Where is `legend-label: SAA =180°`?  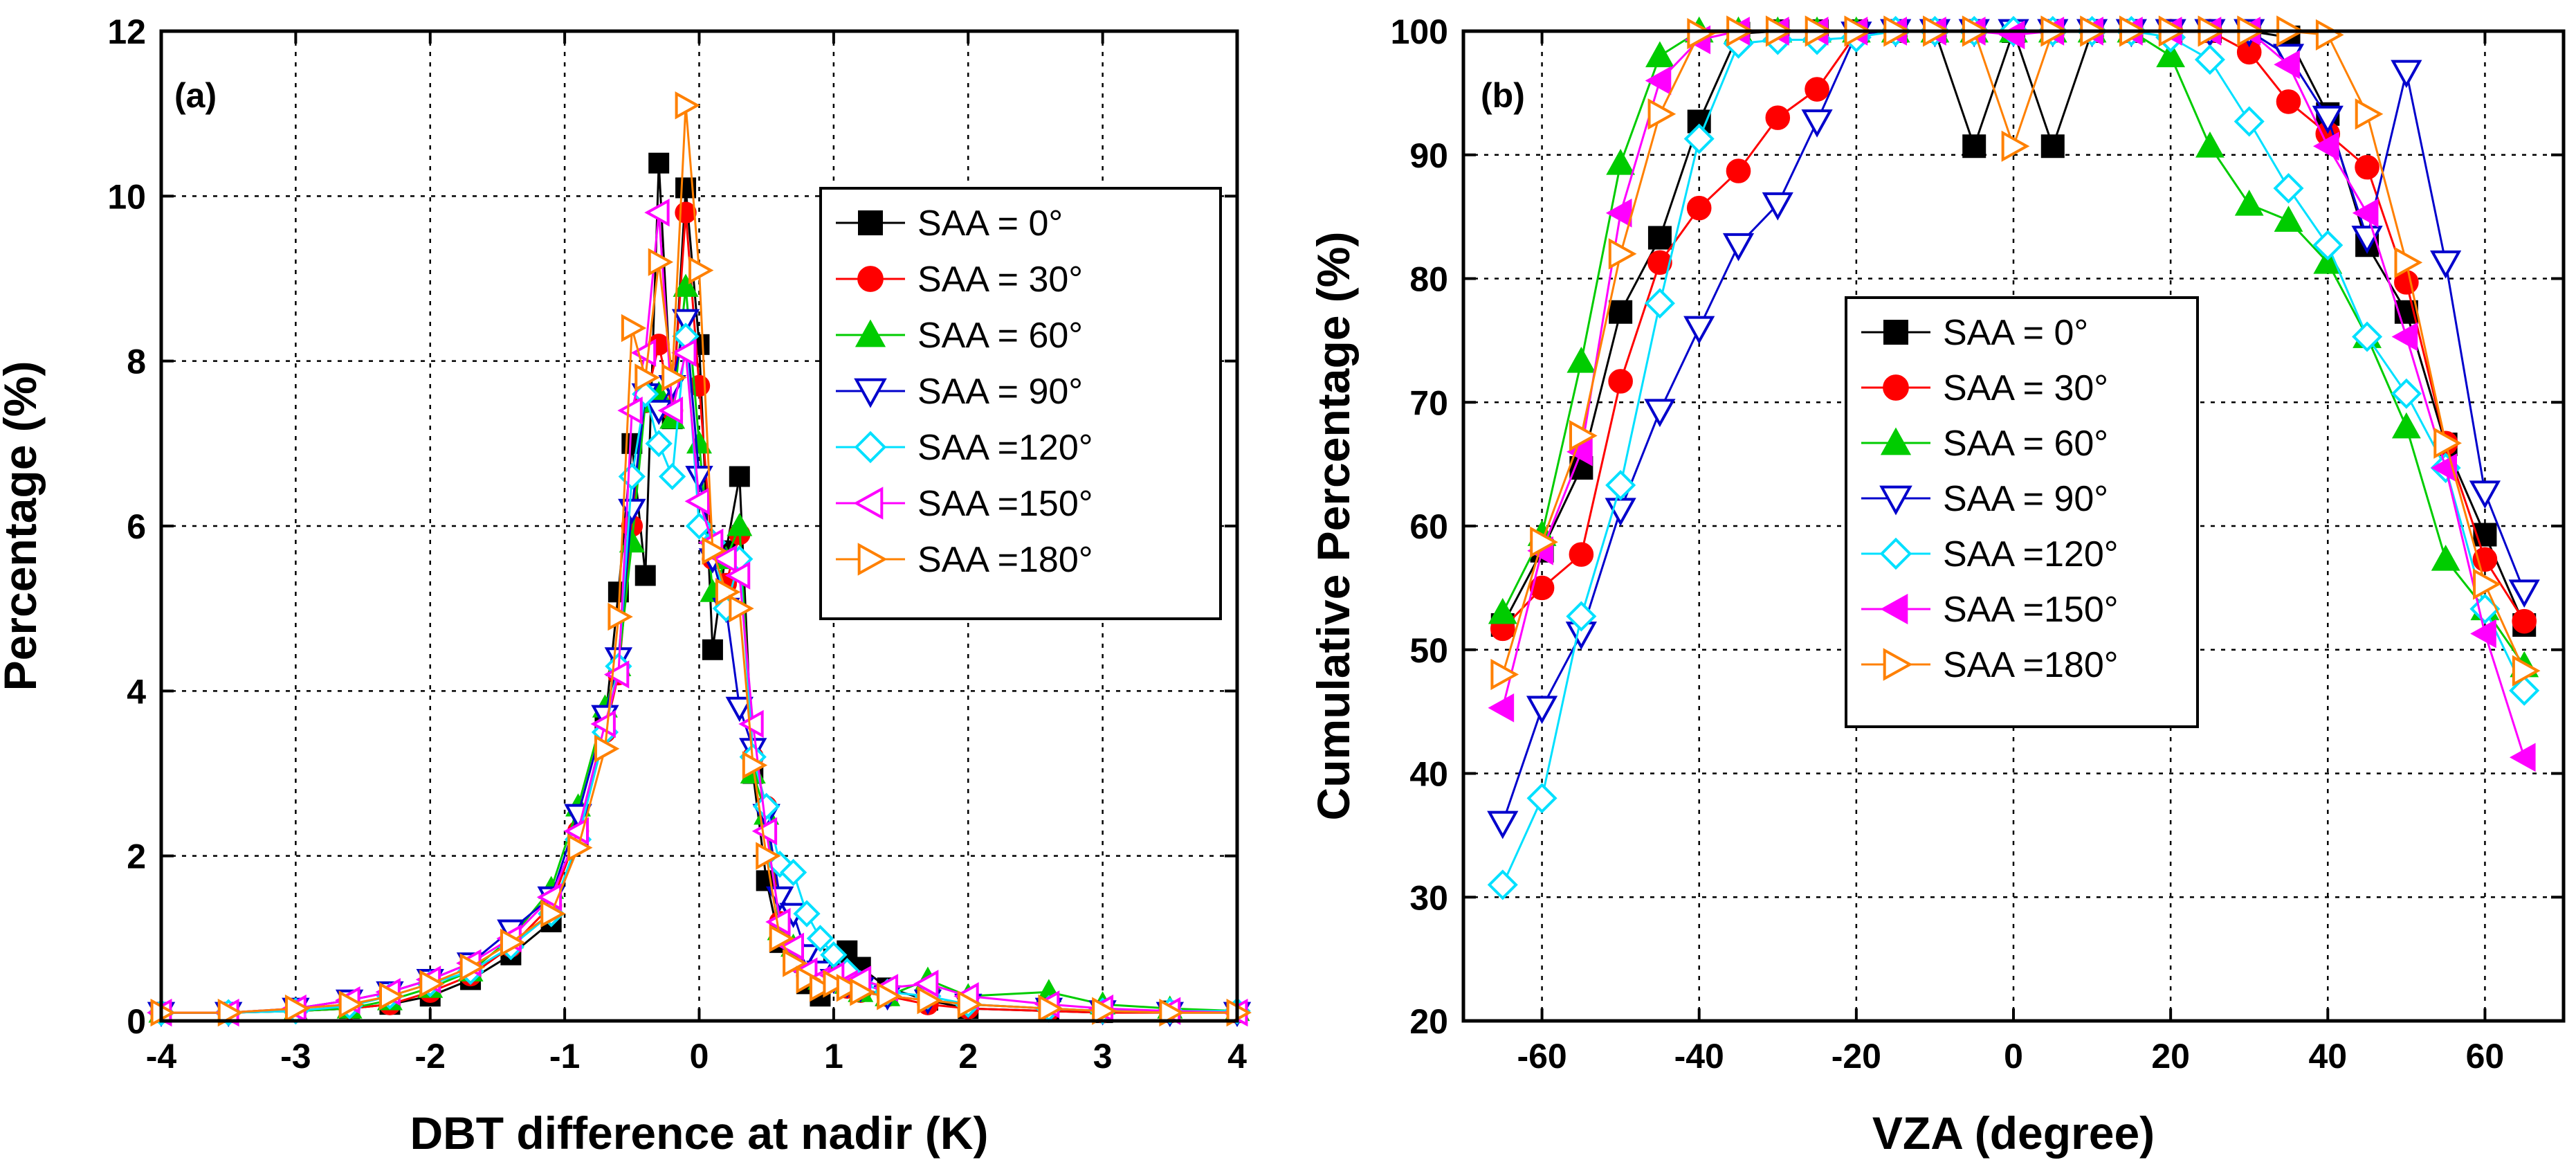 legend-label: SAA =180° is located at coordinates (1005, 560).